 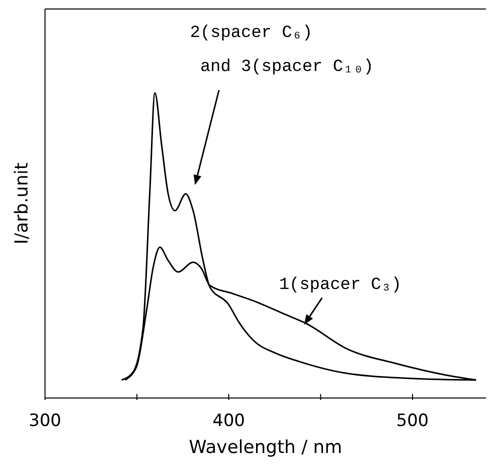 I want to click on x-tick-label: 500, so click(x=412, y=421).